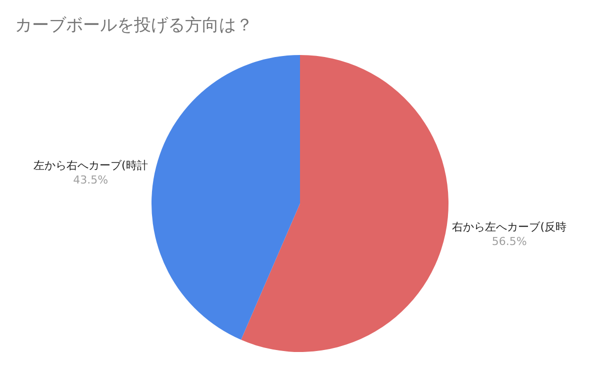 Image resolution: width=600 pixels, height=371 pixels. I want to click on slice-label: 左から右へカーブ(時計, so click(90, 165).